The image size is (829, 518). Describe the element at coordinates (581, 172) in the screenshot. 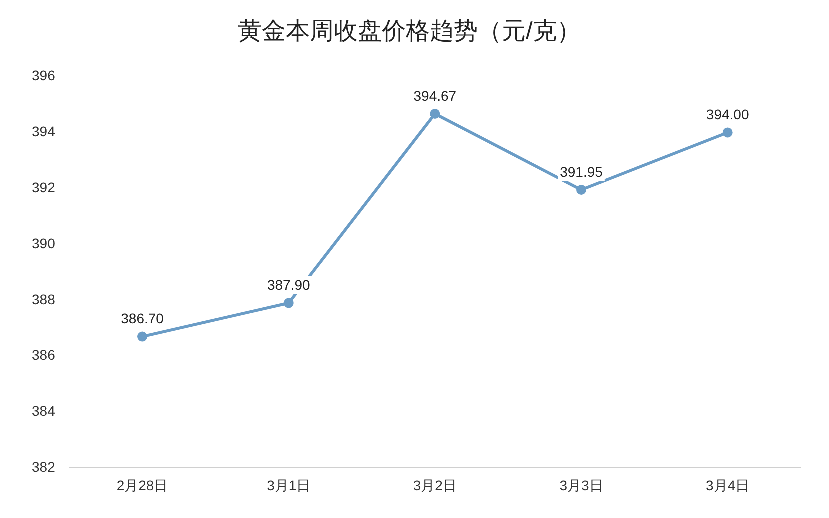

I see `text: 391.95` at that location.